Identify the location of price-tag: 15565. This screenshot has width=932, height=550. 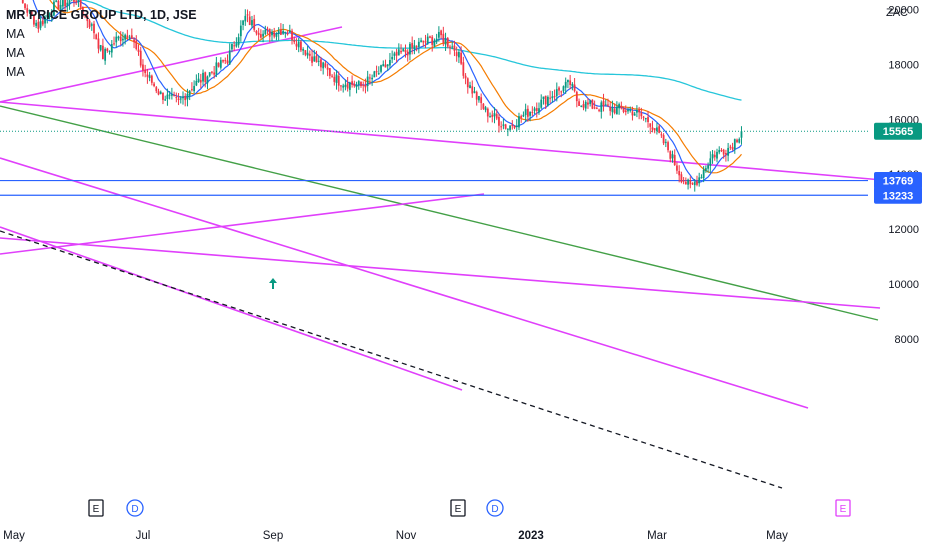
(898, 131).